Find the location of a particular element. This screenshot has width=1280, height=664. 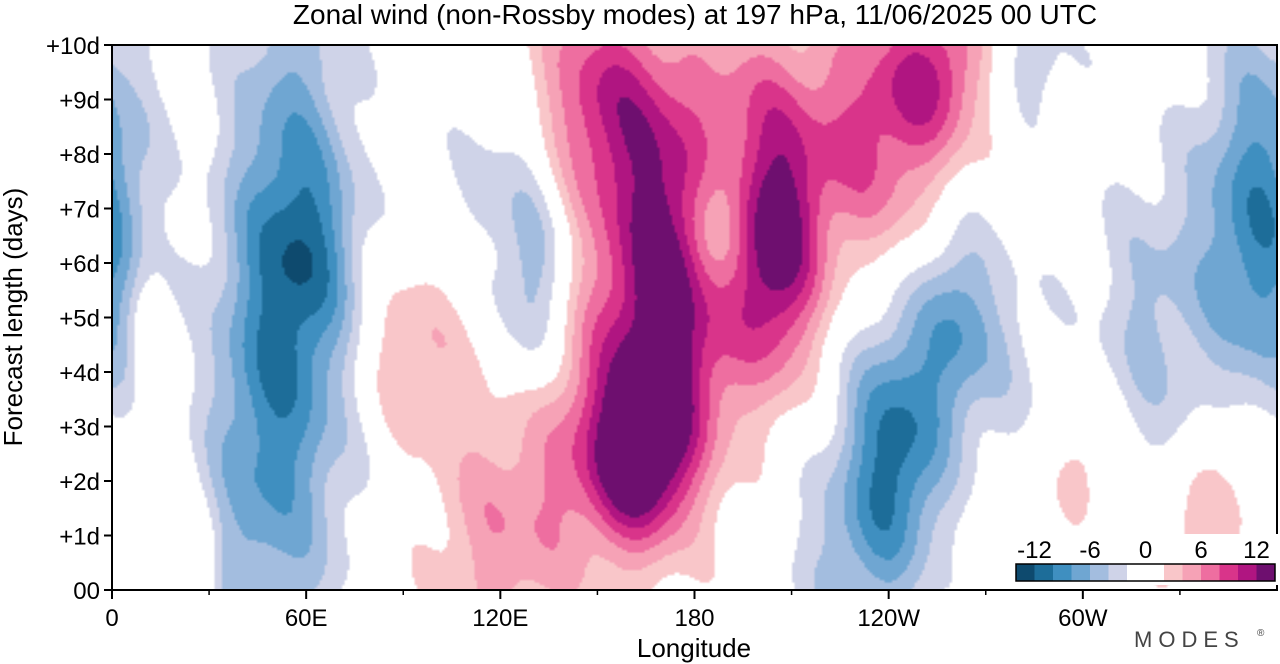

x-tick-label-3: 180 is located at coordinates (694, 618).